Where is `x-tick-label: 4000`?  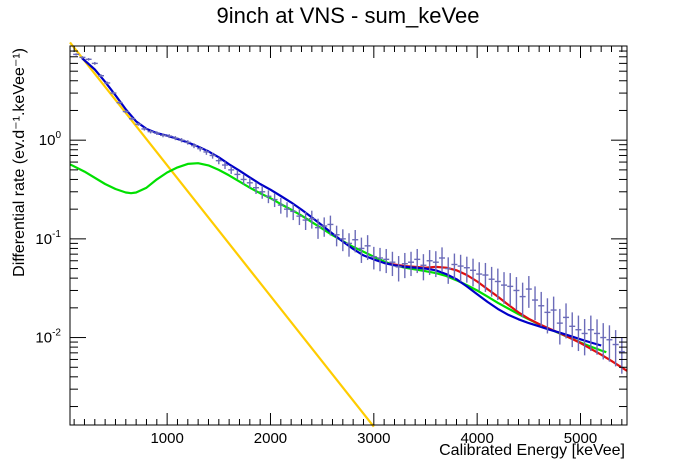 x-tick-label: 4000 is located at coordinates (476, 438).